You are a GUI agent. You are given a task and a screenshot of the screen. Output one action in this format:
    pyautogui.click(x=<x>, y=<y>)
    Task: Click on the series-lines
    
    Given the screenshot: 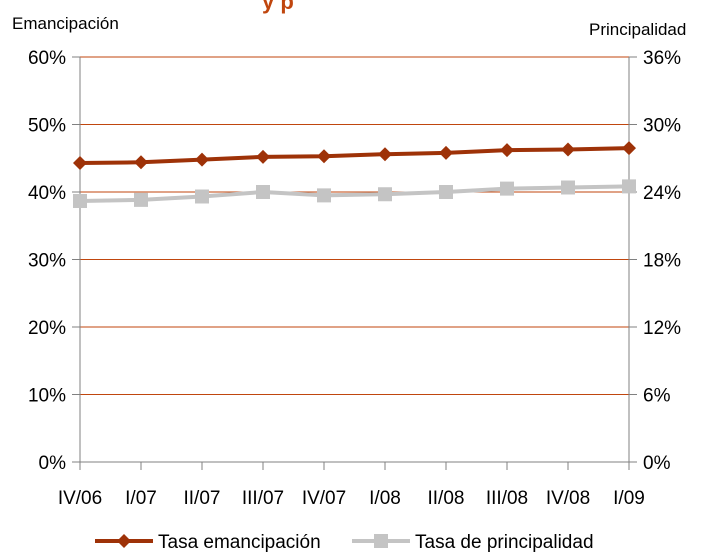 What is the action you would take?
    pyautogui.click(x=354, y=174)
    